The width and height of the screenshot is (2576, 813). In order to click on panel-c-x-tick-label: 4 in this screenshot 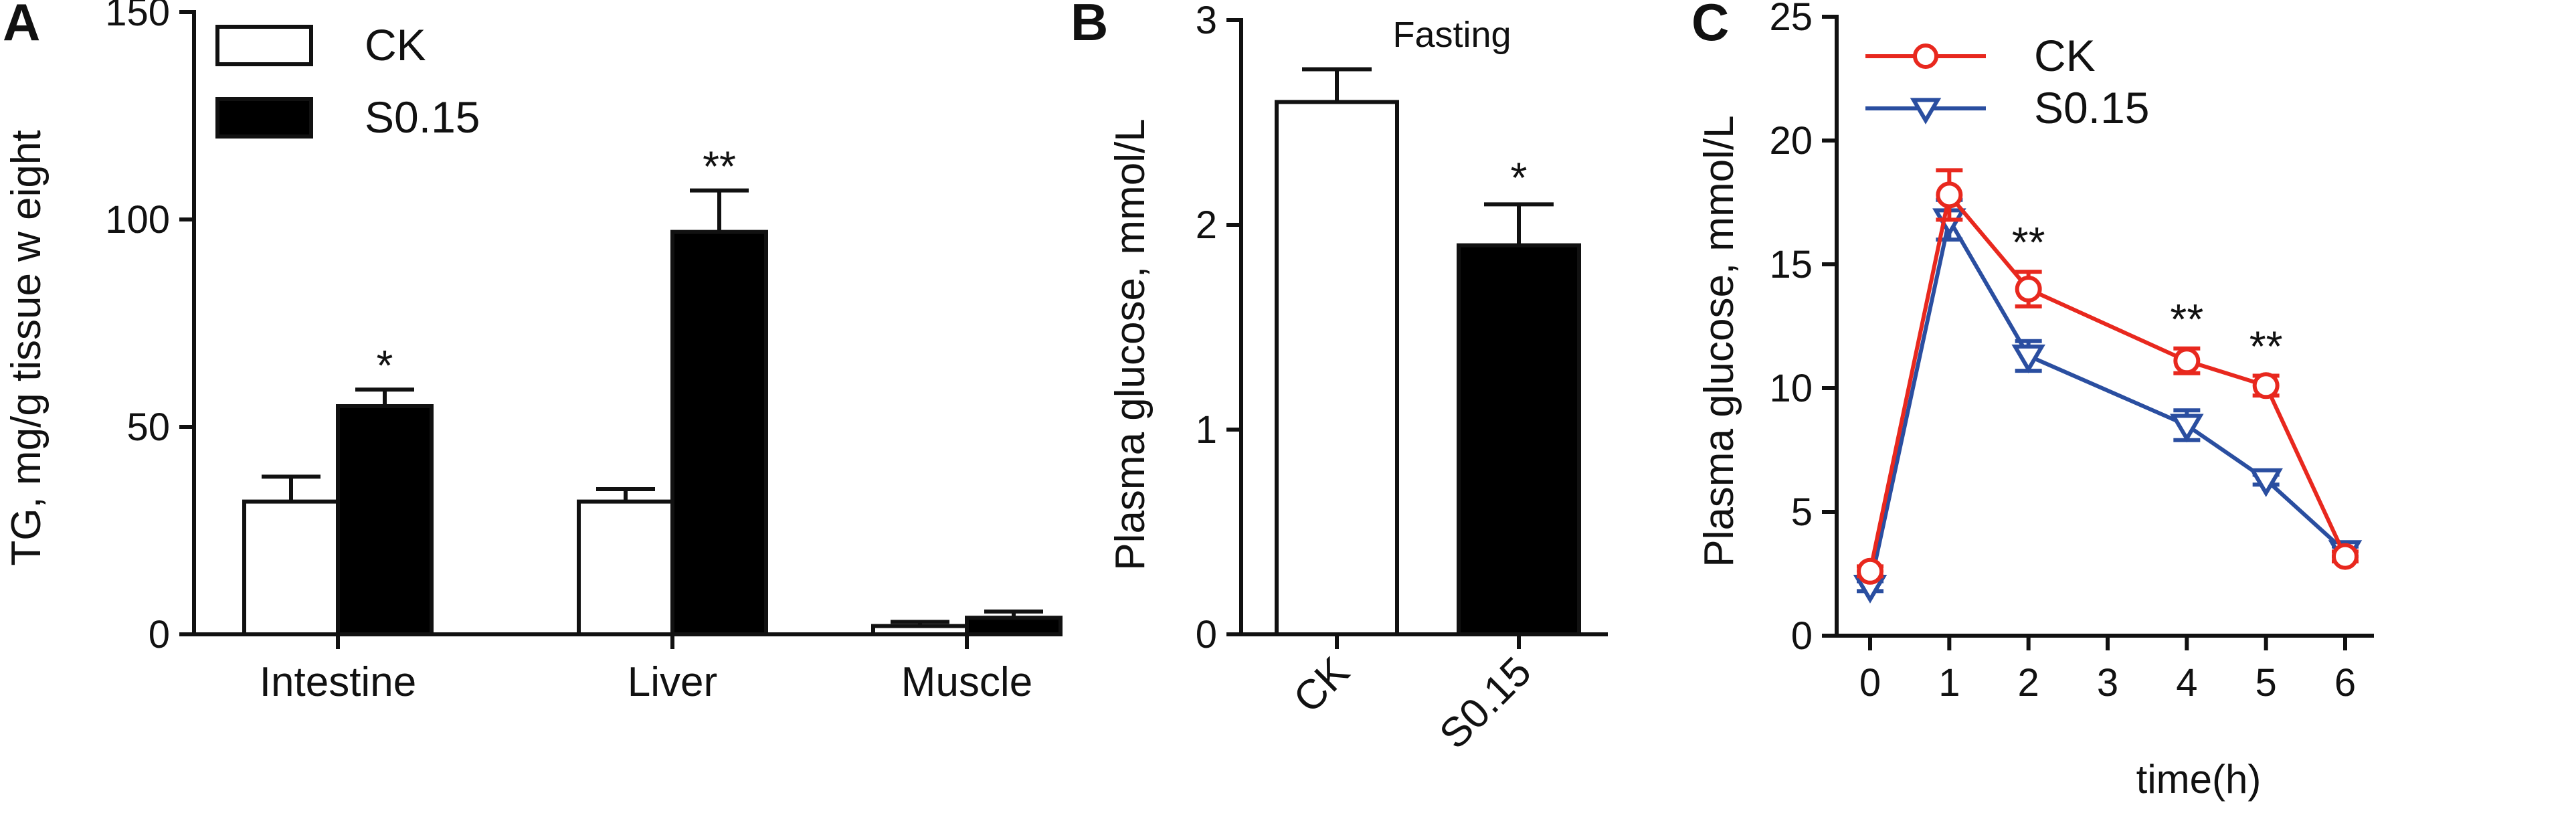, I will do `click(2186, 683)`.